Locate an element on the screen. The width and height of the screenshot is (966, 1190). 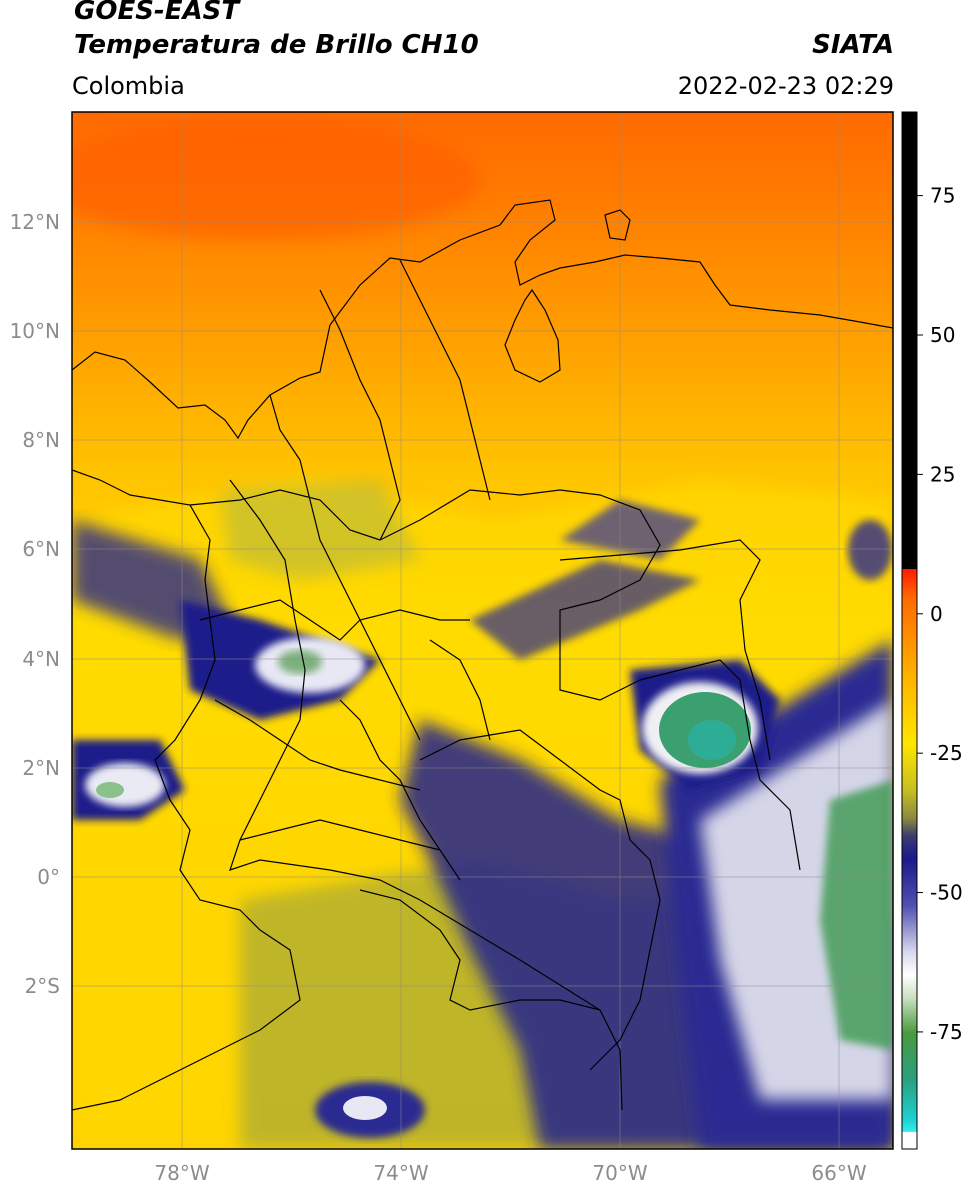
colorbar-ticks: 75 50 25 0 -25 -50 -75 is located at coordinates (940, 614).